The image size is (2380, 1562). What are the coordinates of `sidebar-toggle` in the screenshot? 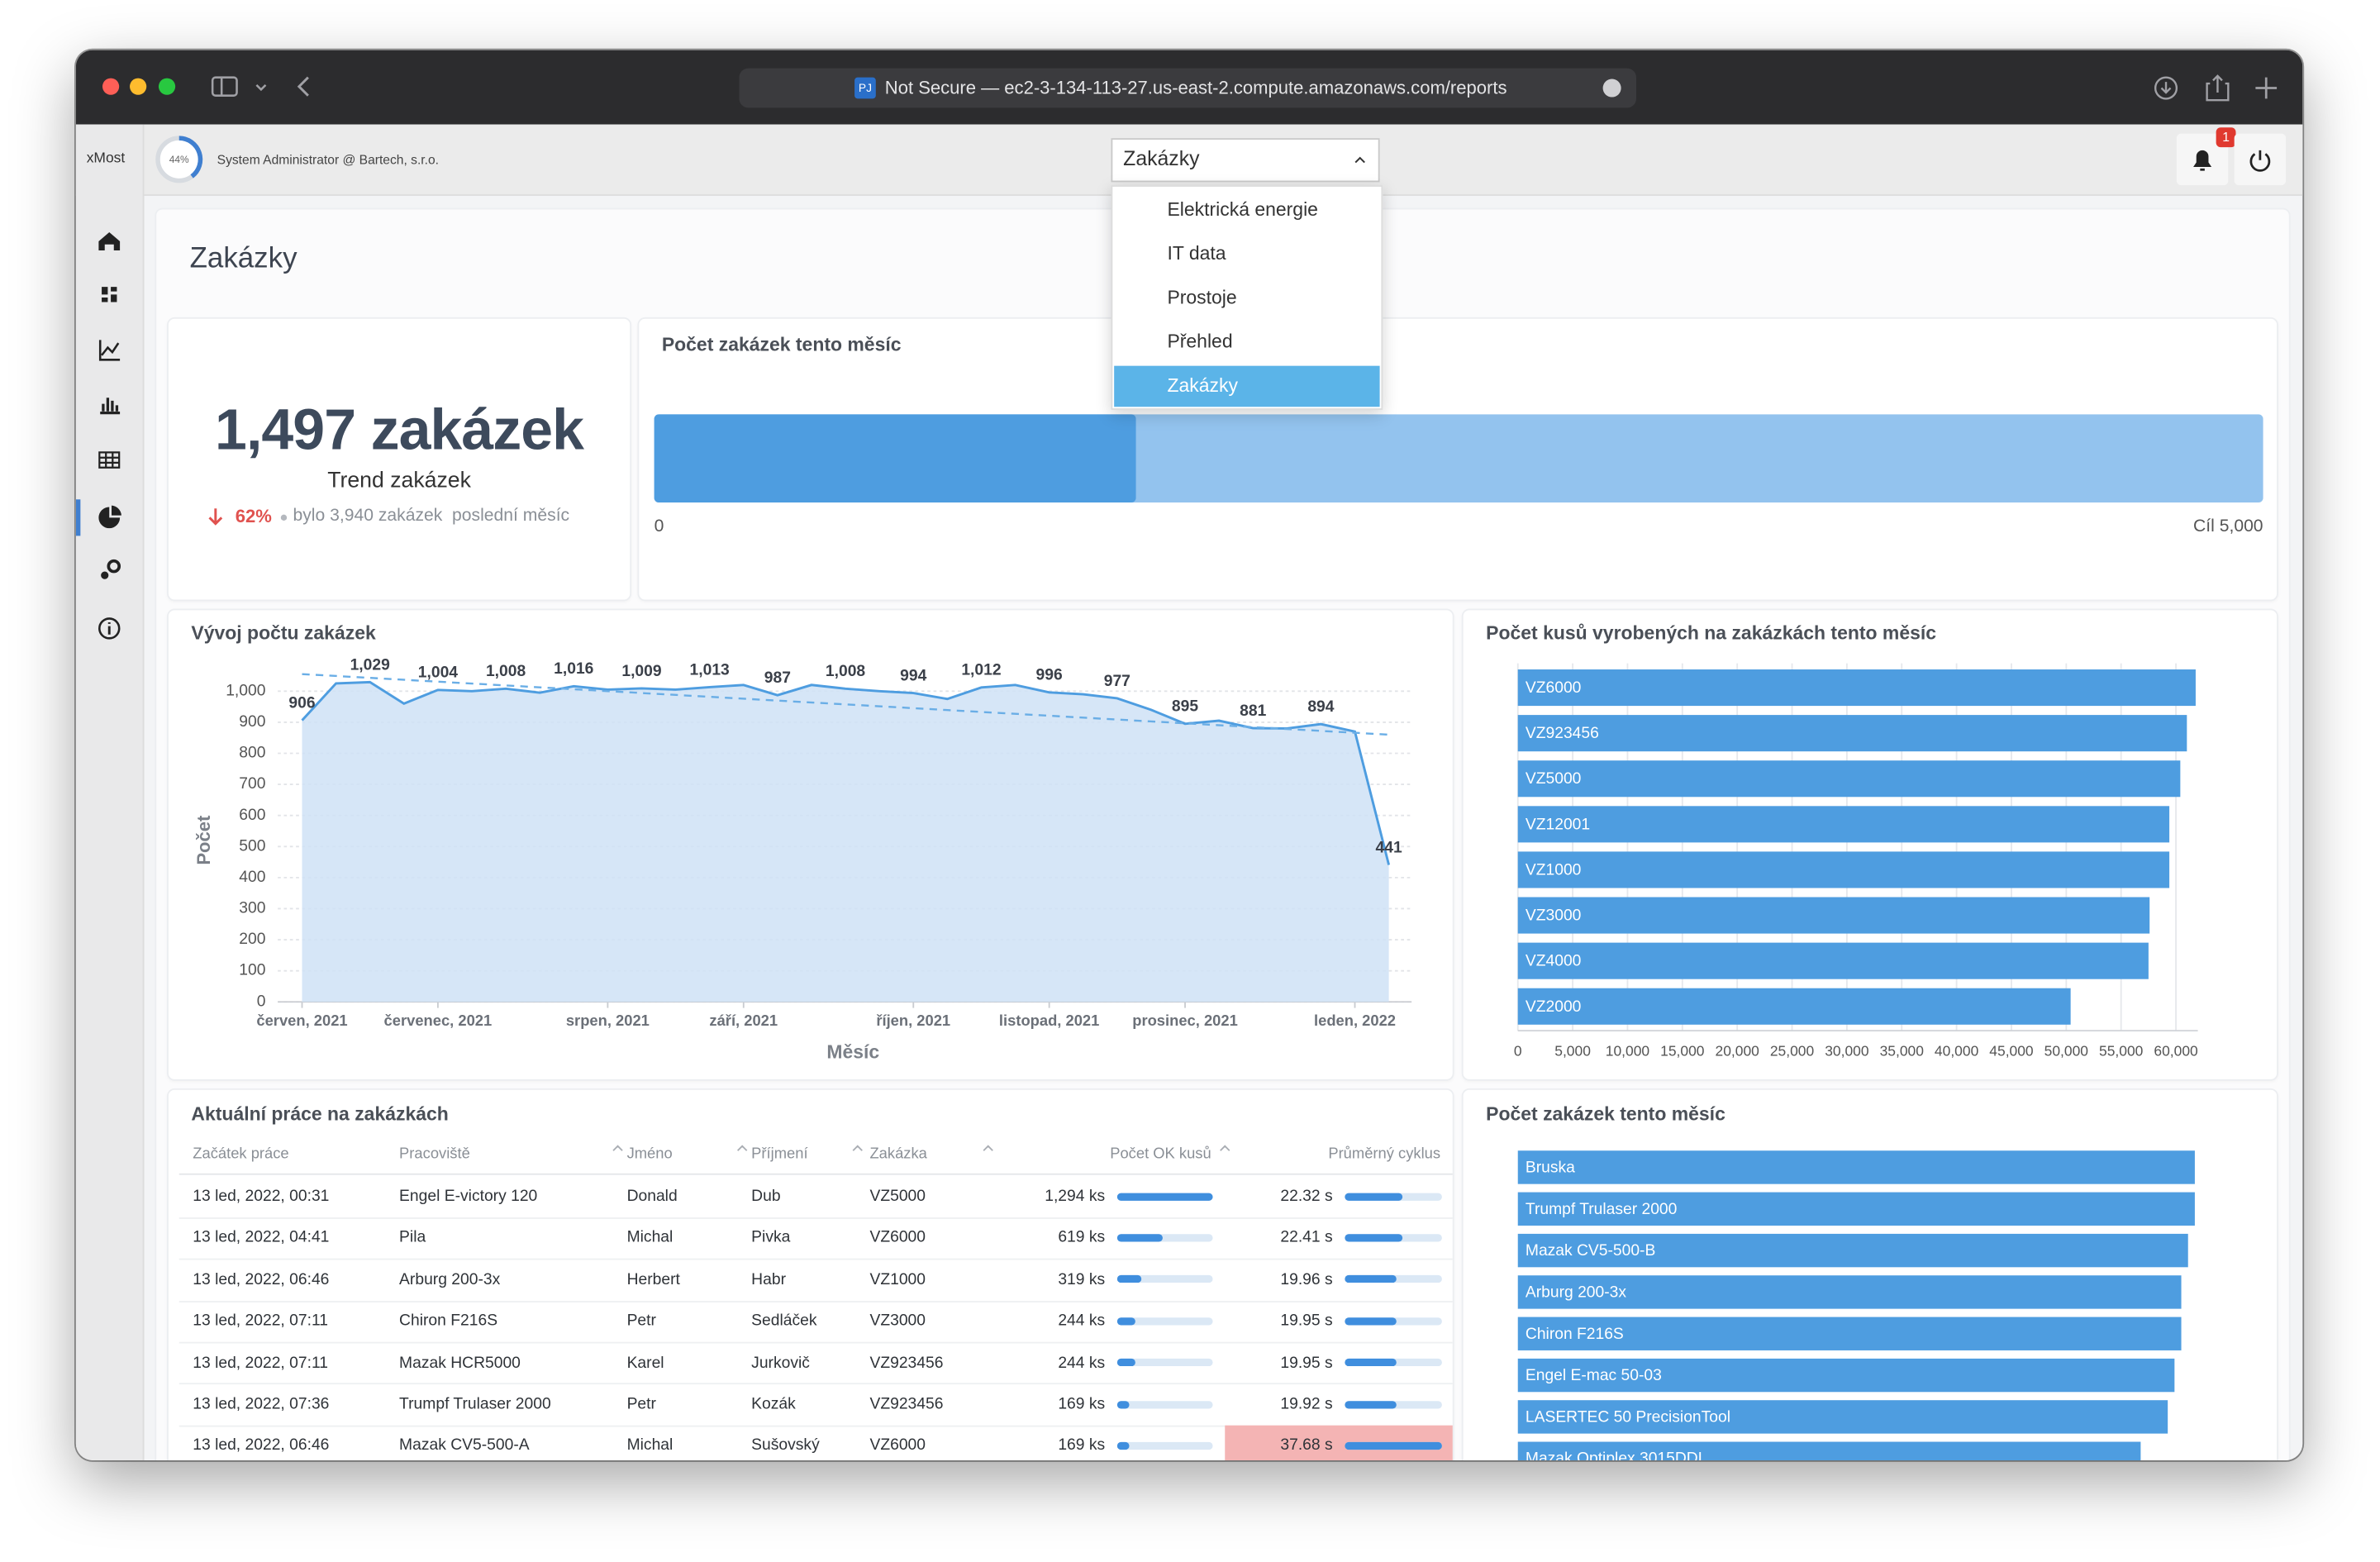 It's located at (224, 87).